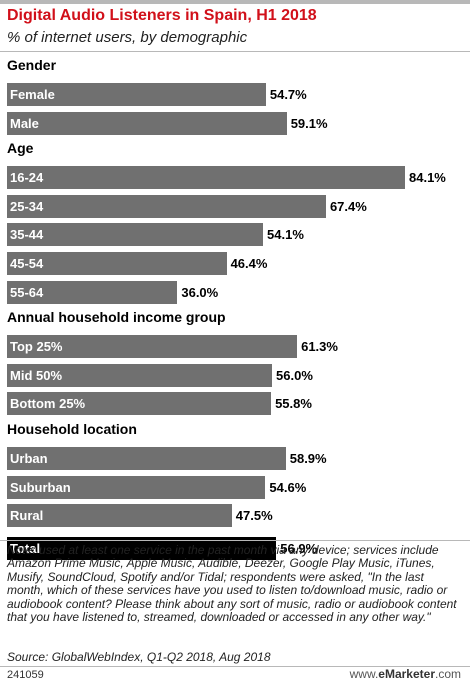 The height and width of the screenshot is (685, 470). What do you see at coordinates (20, 148) in the screenshot?
I see `group-header: Age` at bounding box center [20, 148].